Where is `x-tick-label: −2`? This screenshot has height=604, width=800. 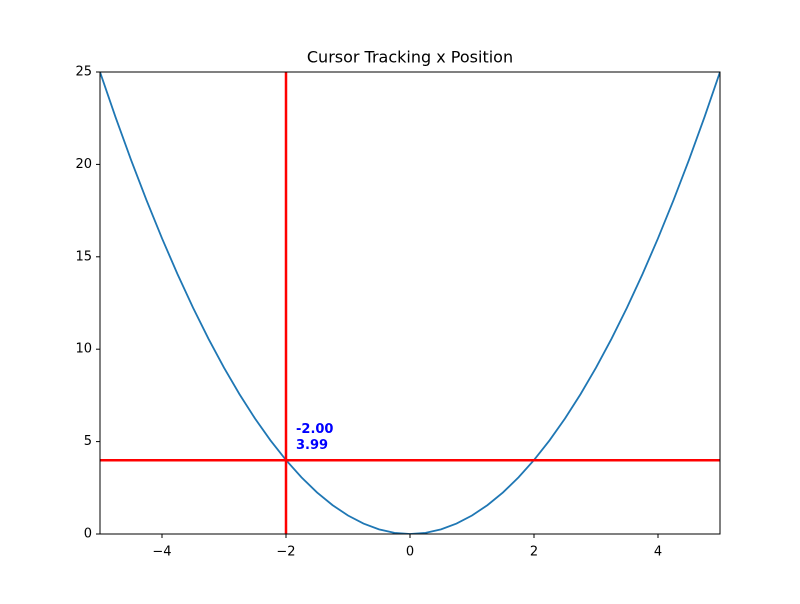
x-tick-label: −2 is located at coordinates (285, 552).